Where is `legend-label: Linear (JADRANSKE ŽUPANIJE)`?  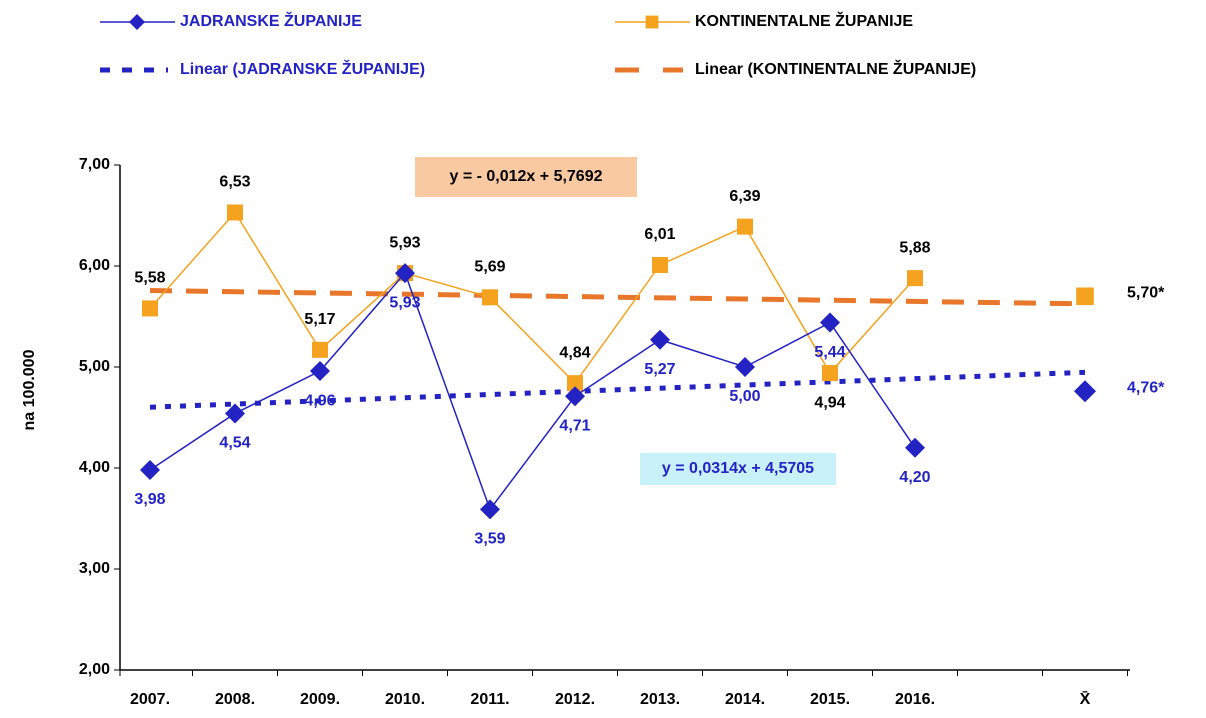
legend-label: Linear (JADRANSKE ŽUPANIJE) is located at coordinates (302, 68).